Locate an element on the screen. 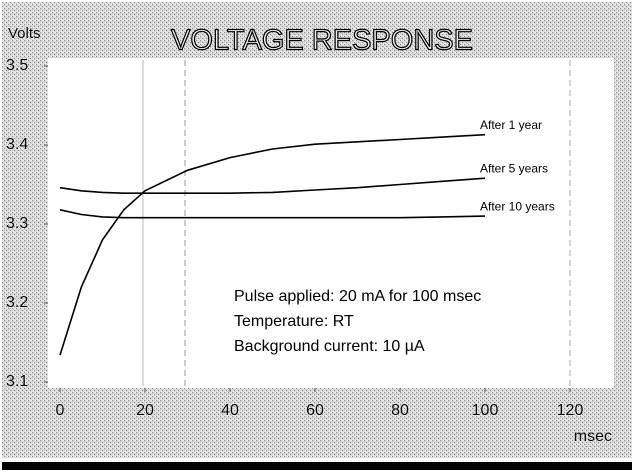 This screenshot has height=474, width=634. annotation: Pulse applied: 20 mA for 100 msec is located at coordinates (357, 296).